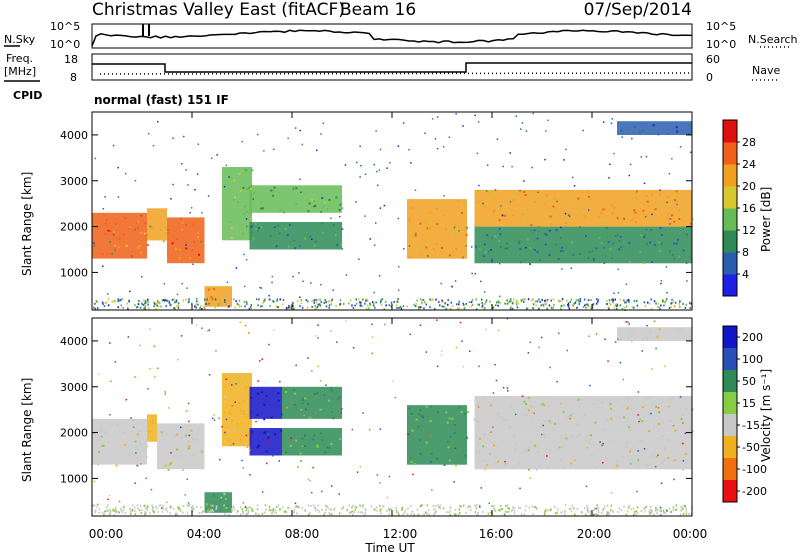 This screenshot has height=555, width=800. Describe the element at coordinates (730, 153) in the screenshot. I see `power-colorbar-swatch` at that location.